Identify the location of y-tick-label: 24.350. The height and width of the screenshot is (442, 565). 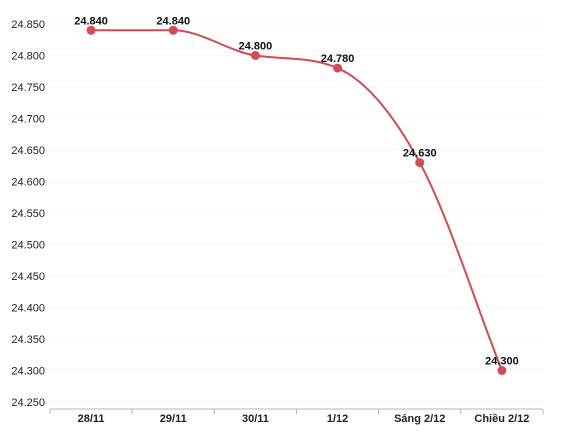
(28, 340).